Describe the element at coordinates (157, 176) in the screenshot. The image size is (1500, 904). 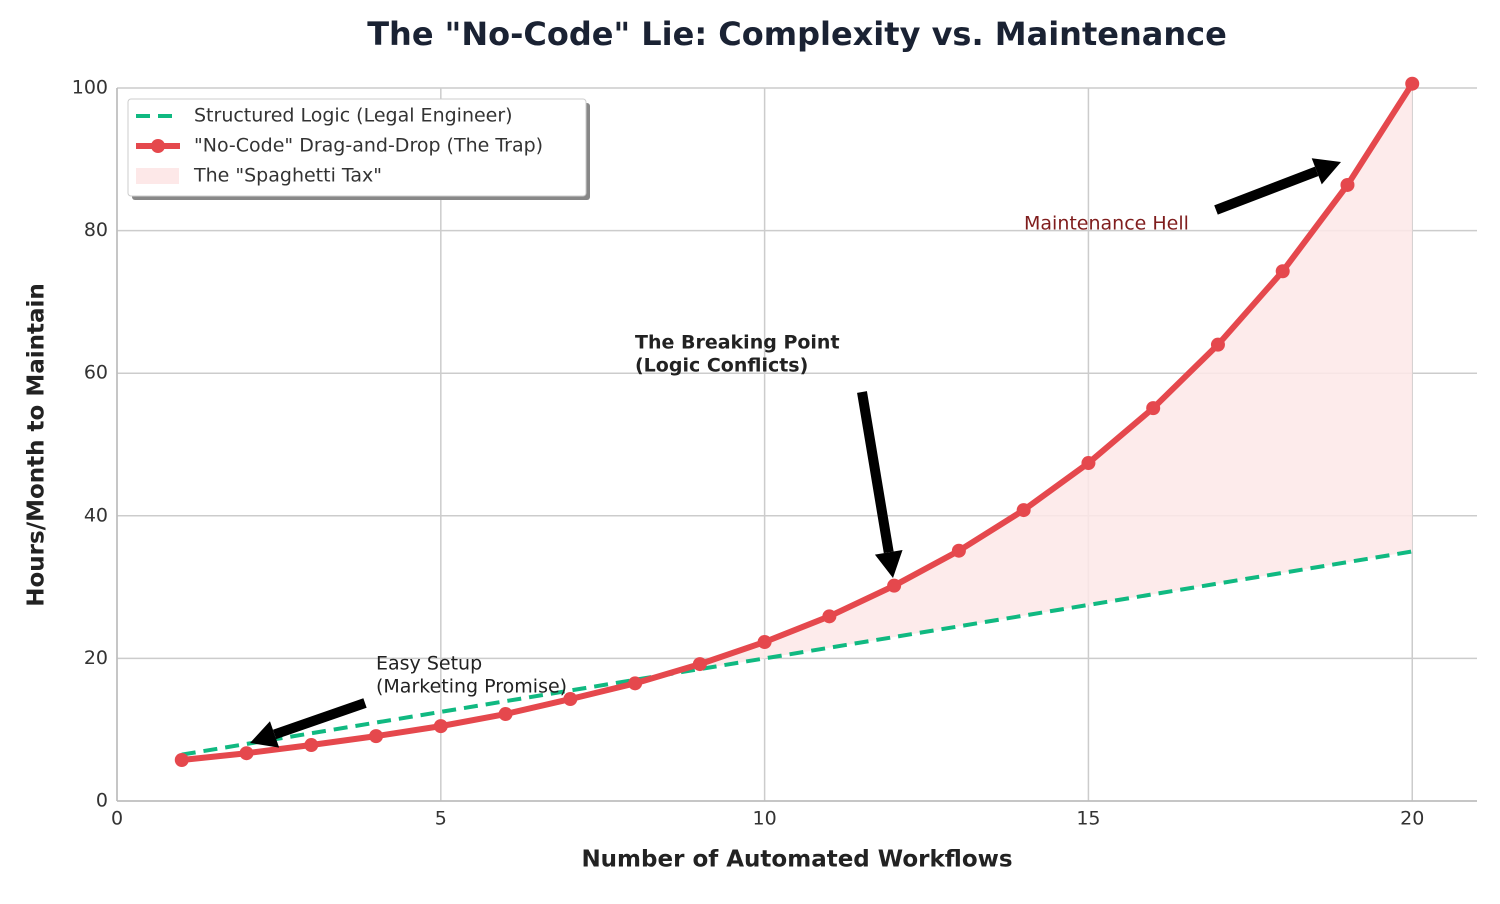
I see `legend-swatch` at that location.